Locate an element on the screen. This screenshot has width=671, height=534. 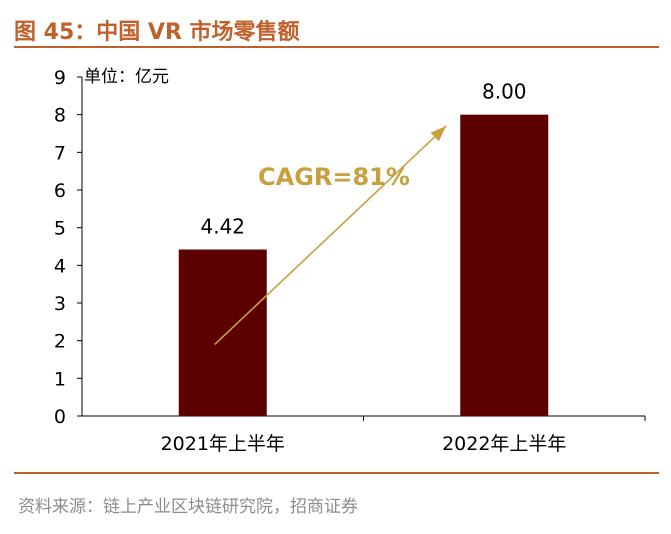
title-divider is located at coordinates (336, 47).